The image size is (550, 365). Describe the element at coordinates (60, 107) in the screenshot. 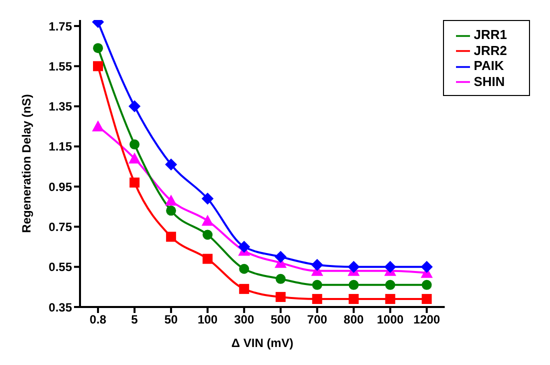

I see `y-tick-label: 1.35` at that location.